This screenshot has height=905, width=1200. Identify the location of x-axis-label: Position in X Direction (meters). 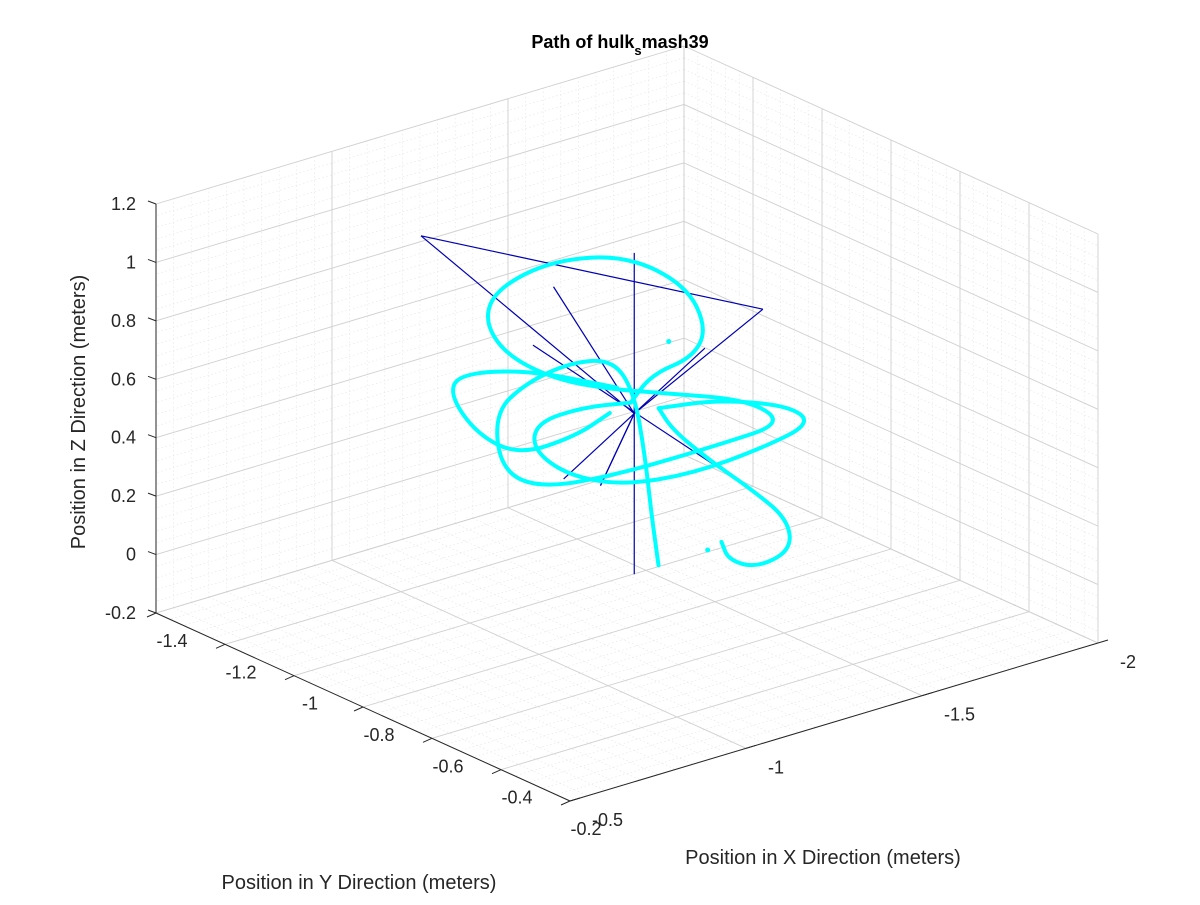
(823, 858).